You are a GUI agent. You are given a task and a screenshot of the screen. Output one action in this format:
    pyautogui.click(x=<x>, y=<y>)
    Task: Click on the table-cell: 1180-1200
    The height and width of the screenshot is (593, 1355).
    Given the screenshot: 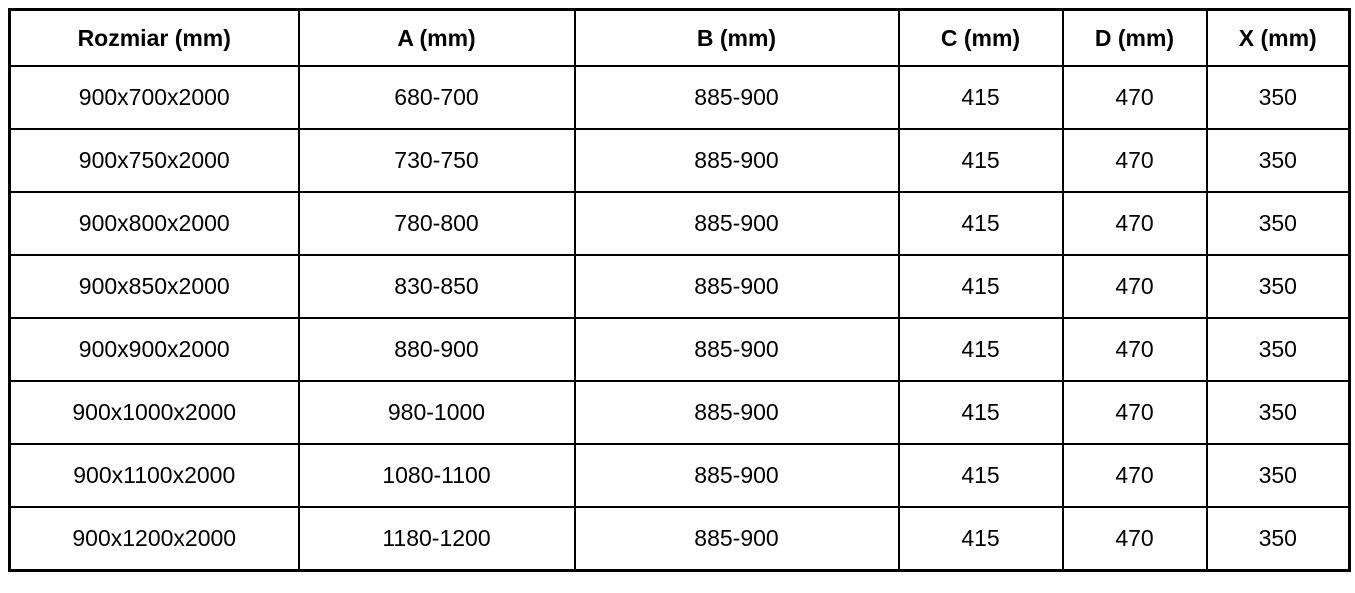 What is the action you would take?
    pyautogui.click(x=436, y=539)
    